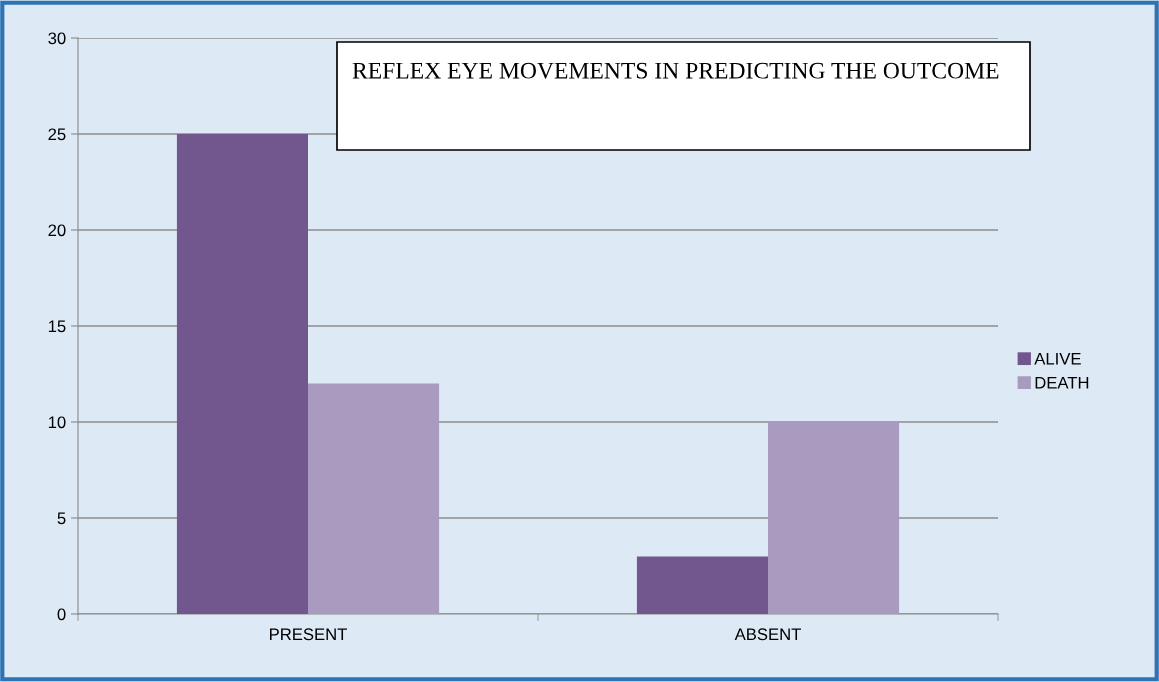 This screenshot has width=1159, height=682. I want to click on y-tick-label: 25, so click(57, 134).